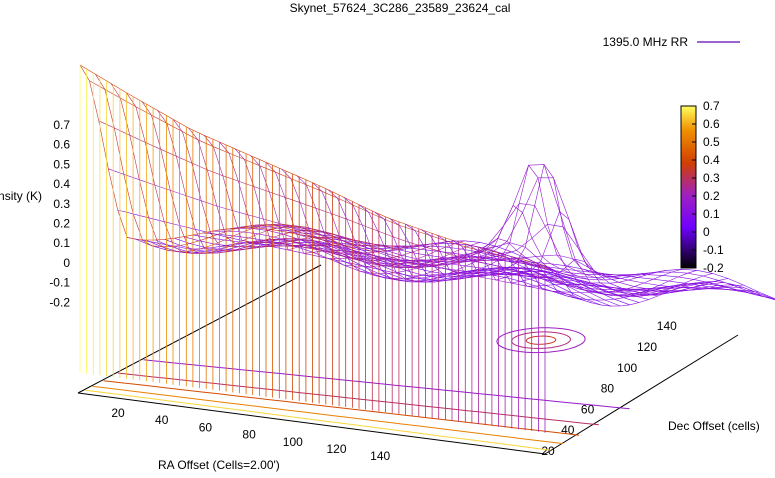 The height and width of the screenshot is (478, 775). Describe the element at coordinates (61, 184) in the screenshot. I see `z-tick-label: 0.4` at that location.